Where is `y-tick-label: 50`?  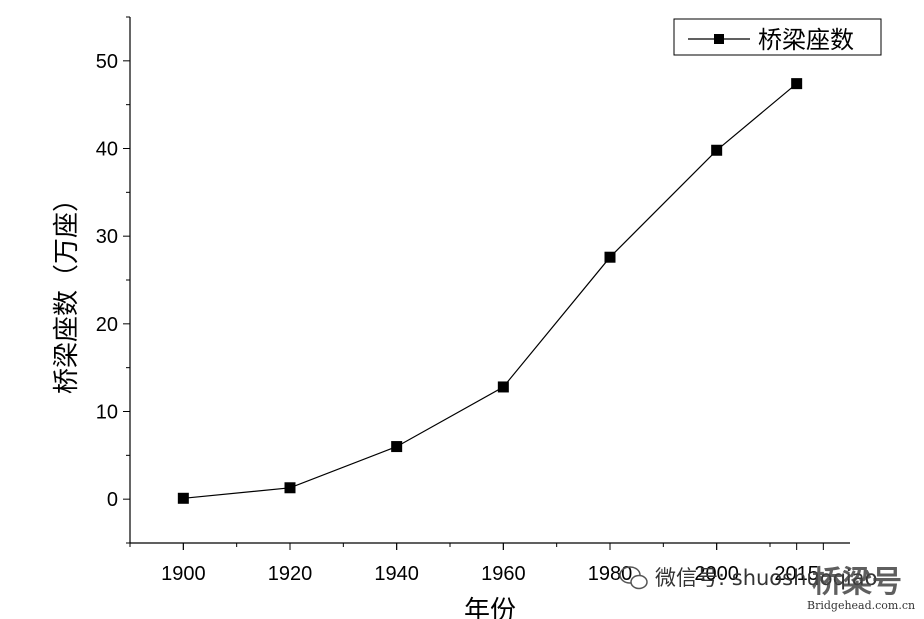 y-tick-label: 50 is located at coordinates (107, 62).